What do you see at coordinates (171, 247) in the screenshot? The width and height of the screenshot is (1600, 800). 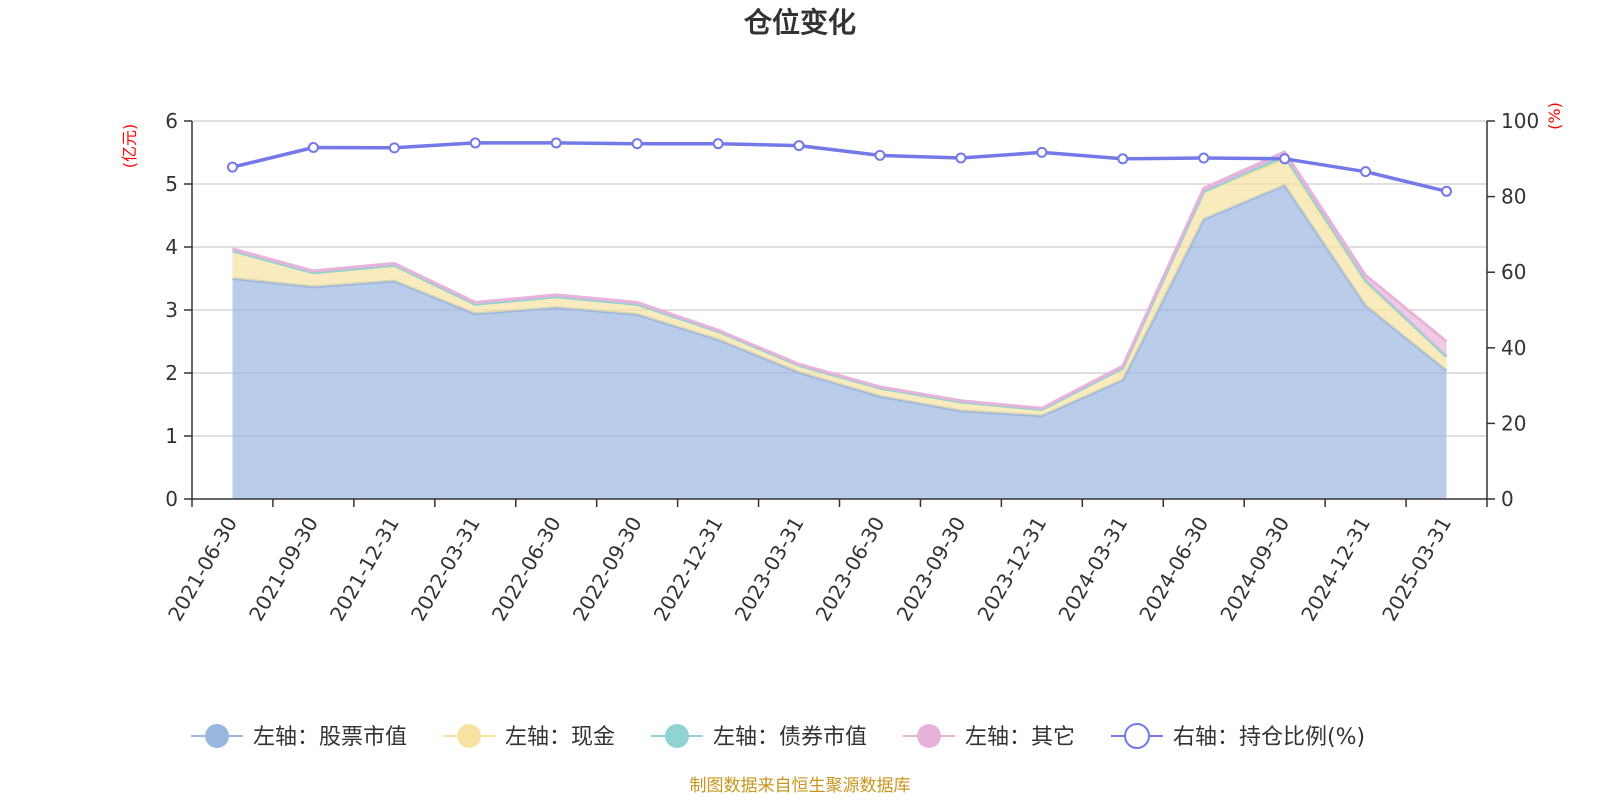 I see `left-axis-tick-label: 4` at bounding box center [171, 247].